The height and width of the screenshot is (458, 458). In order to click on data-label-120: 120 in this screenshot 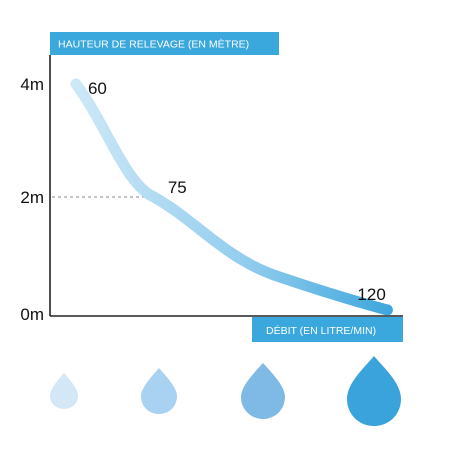, I will do `click(371, 294)`.